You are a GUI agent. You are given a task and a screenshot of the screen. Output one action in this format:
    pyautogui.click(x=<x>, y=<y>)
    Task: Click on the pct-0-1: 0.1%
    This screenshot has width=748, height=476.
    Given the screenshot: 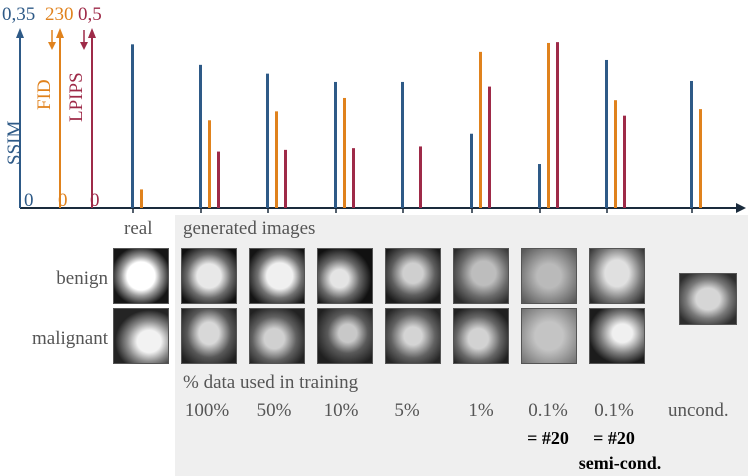 What is the action you would take?
    pyautogui.click(x=548, y=410)
    